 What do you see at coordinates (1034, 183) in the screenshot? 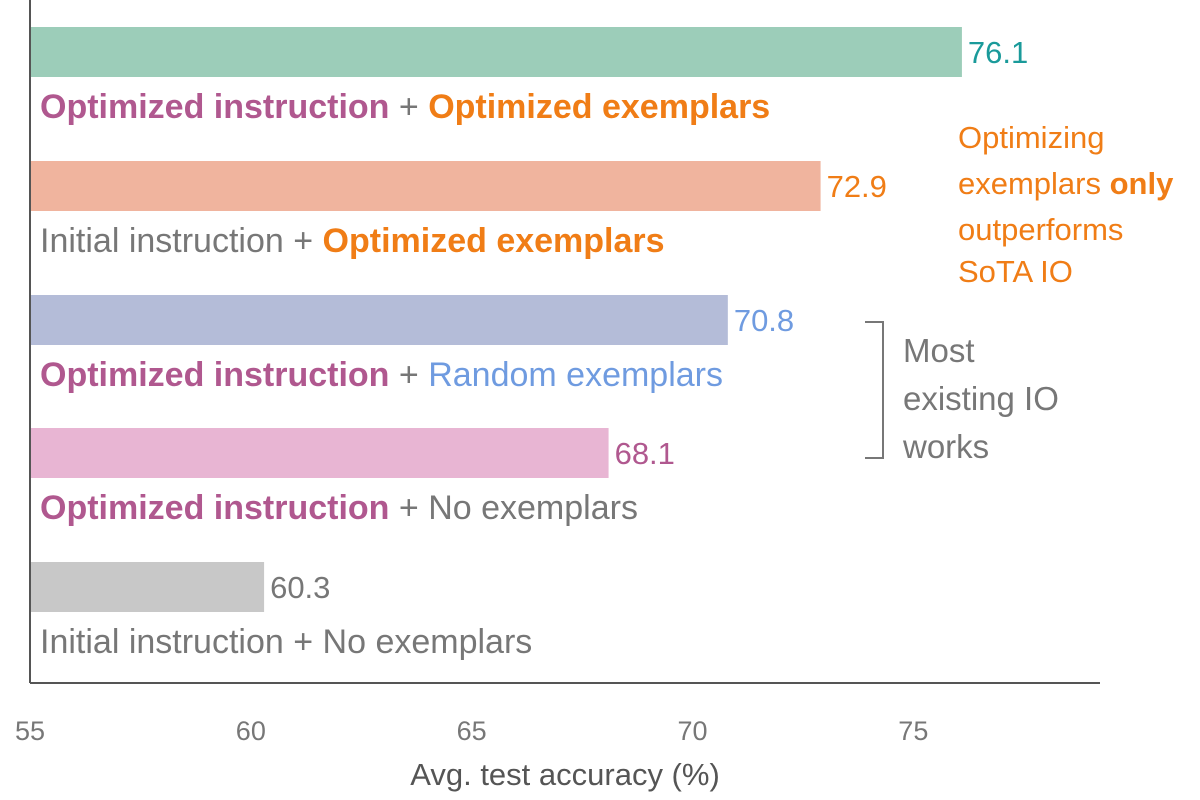
I see `annotation-optimizing-exemplars-line-2-part-1: exemplars` at bounding box center [1034, 183].